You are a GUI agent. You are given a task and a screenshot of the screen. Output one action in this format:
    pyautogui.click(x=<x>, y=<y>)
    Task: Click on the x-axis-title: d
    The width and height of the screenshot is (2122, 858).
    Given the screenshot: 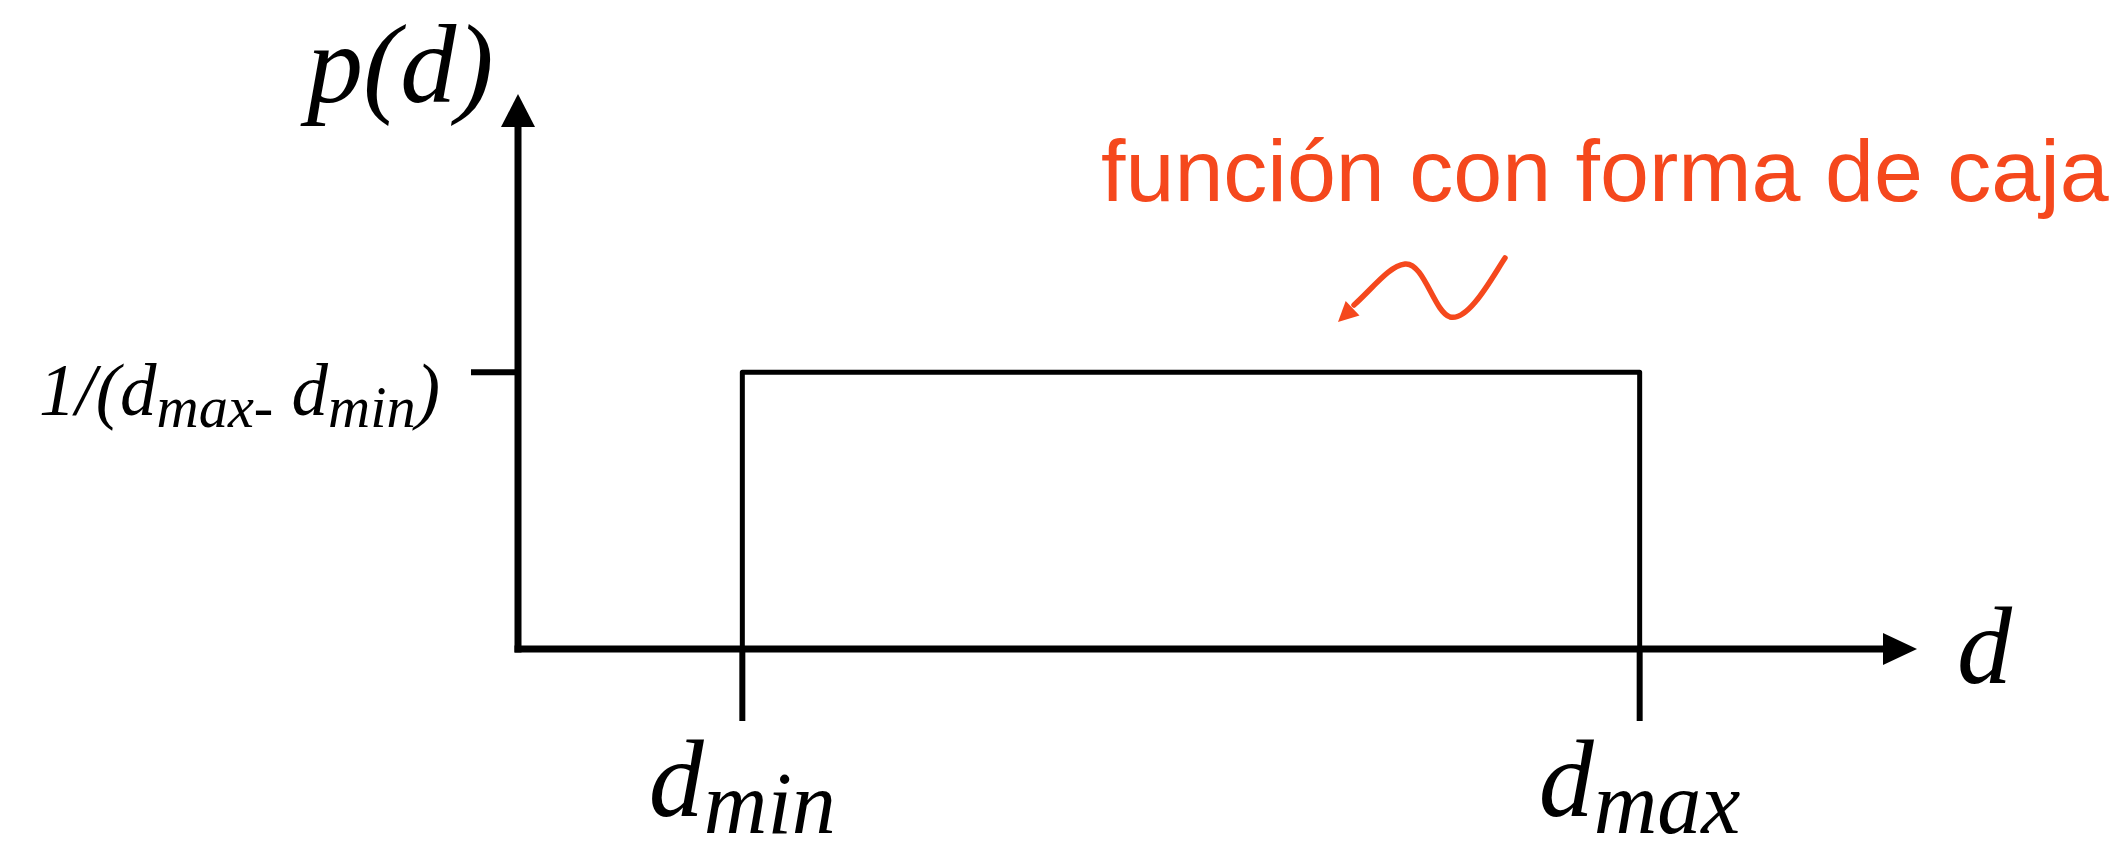 What is the action you would take?
    pyautogui.click(x=1984, y=645)
    